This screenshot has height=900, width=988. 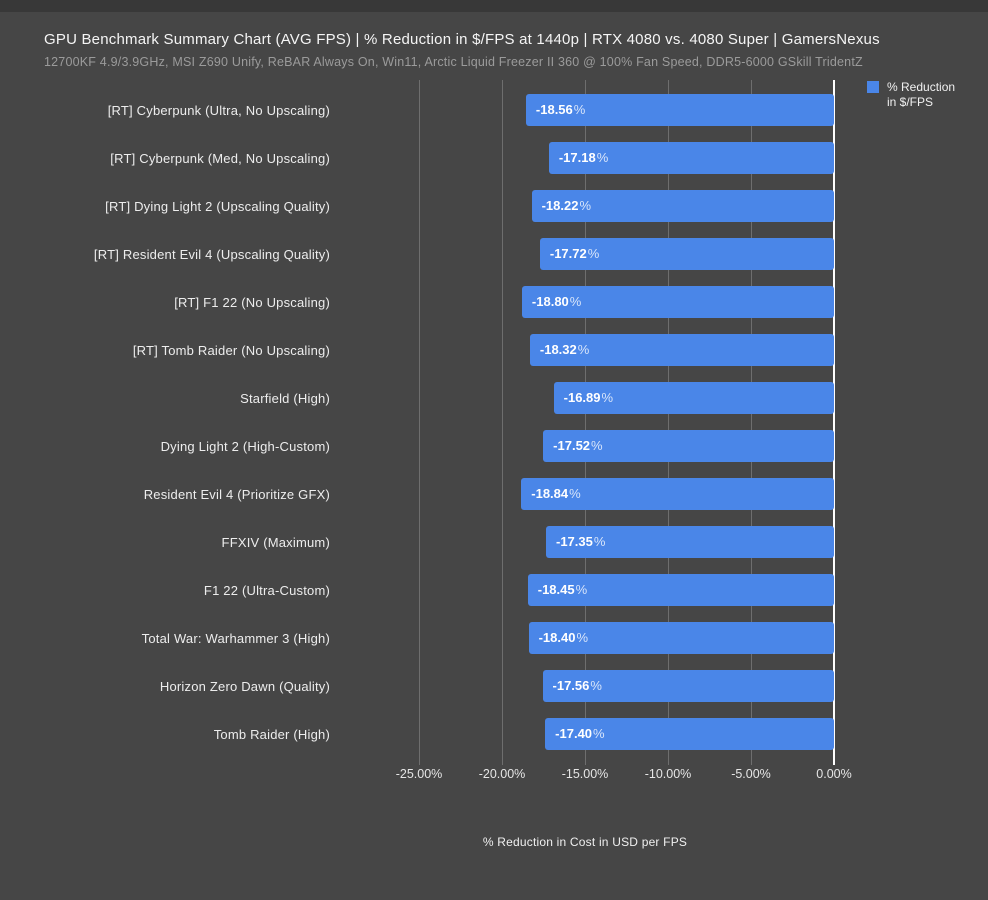 What do you see at coordinates (550, 301) in the screenshot?
I see `bar-value-number: -18.80` at bounding box center [550, 301].